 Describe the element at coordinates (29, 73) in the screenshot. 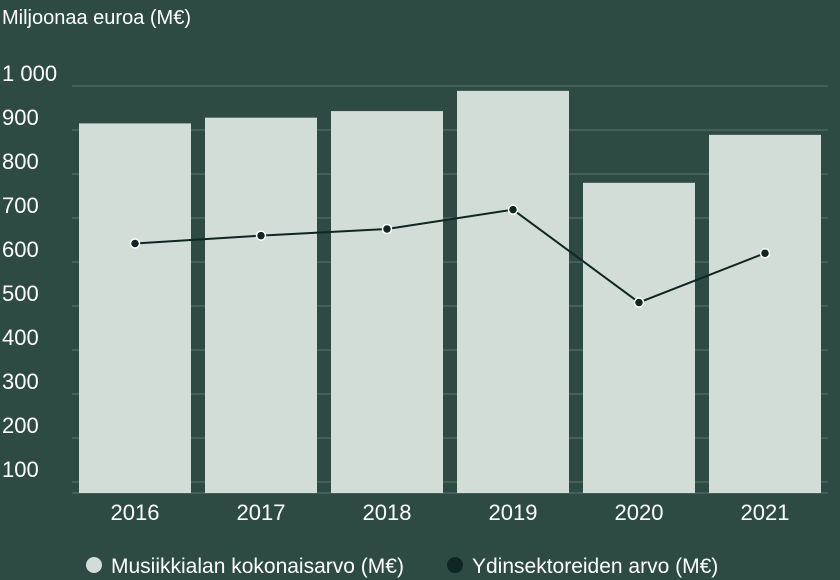

I see `y-tick-label: 1 000` at that location.